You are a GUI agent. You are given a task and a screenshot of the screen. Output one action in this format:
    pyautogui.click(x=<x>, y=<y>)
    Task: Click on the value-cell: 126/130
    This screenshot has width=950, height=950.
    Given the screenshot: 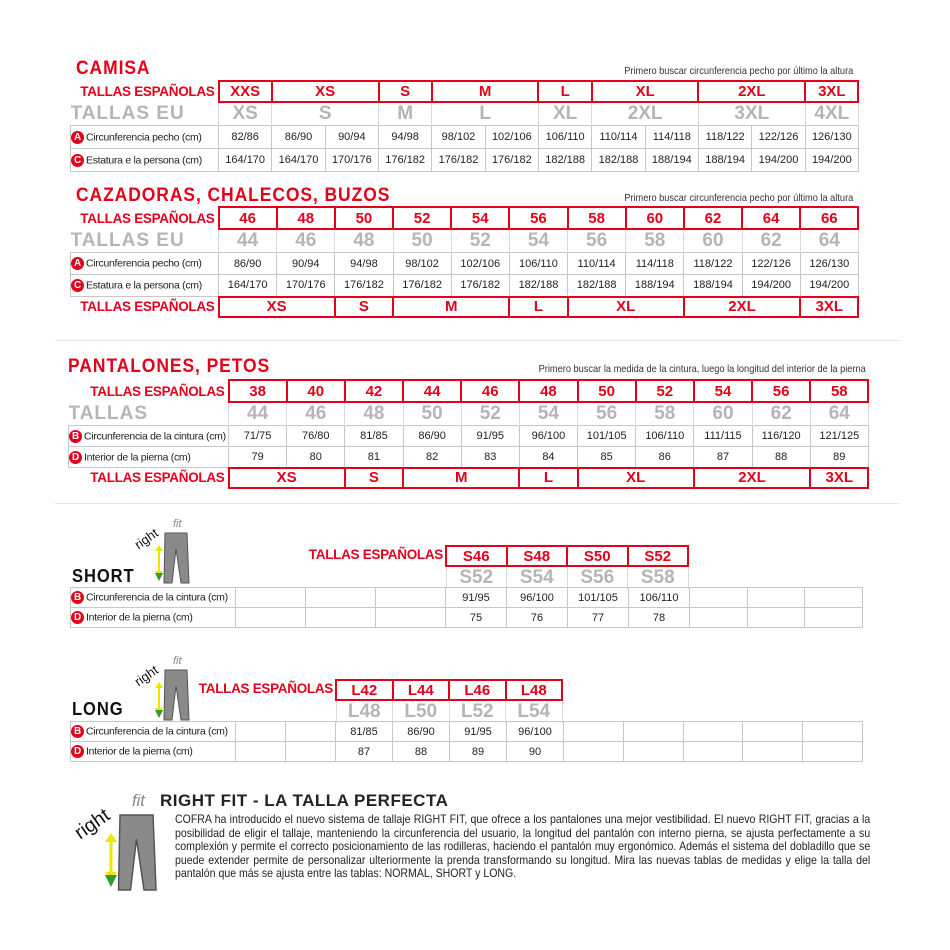 What is the action you would take?
    pyautogui.click(x=831, y=137)
    